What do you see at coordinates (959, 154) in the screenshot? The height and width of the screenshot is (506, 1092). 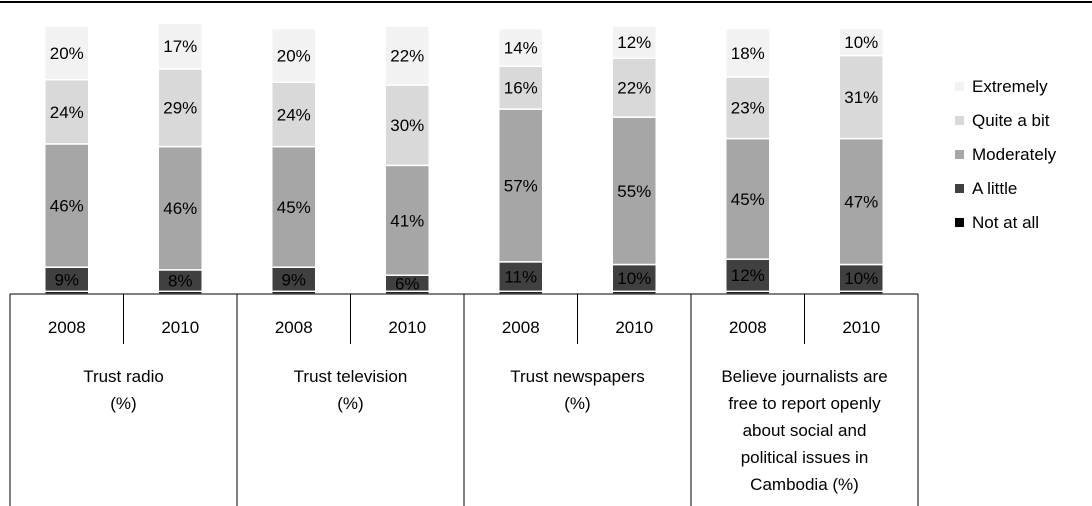 I see `legend-swatch-moderately` at bounding box center [959, 154].